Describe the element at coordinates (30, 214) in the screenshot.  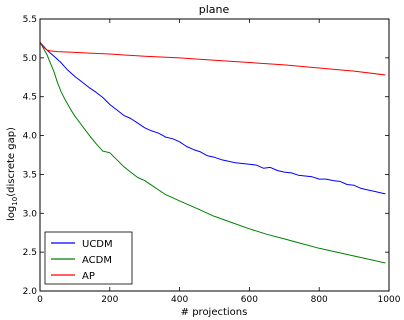
I see `y-tick-label: 3.0` at that location.